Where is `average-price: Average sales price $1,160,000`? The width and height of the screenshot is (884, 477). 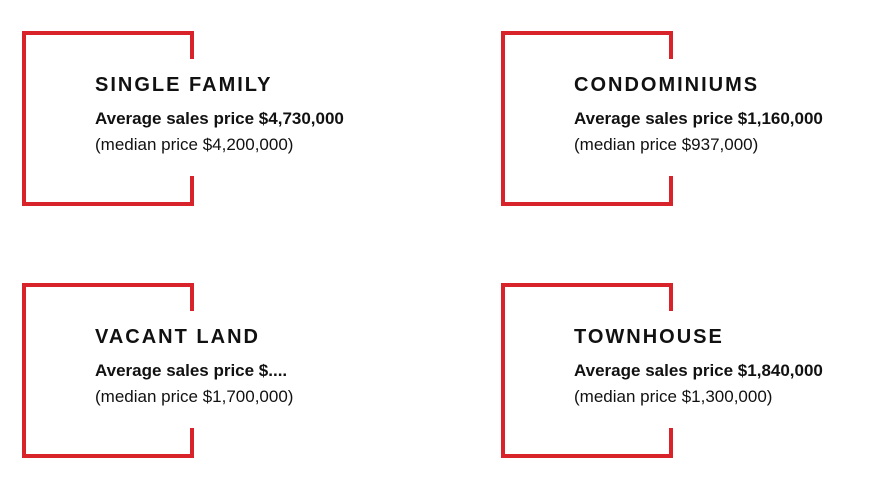 average-price: Average sales price $1,160,000 is located at coordinates (698, 118).